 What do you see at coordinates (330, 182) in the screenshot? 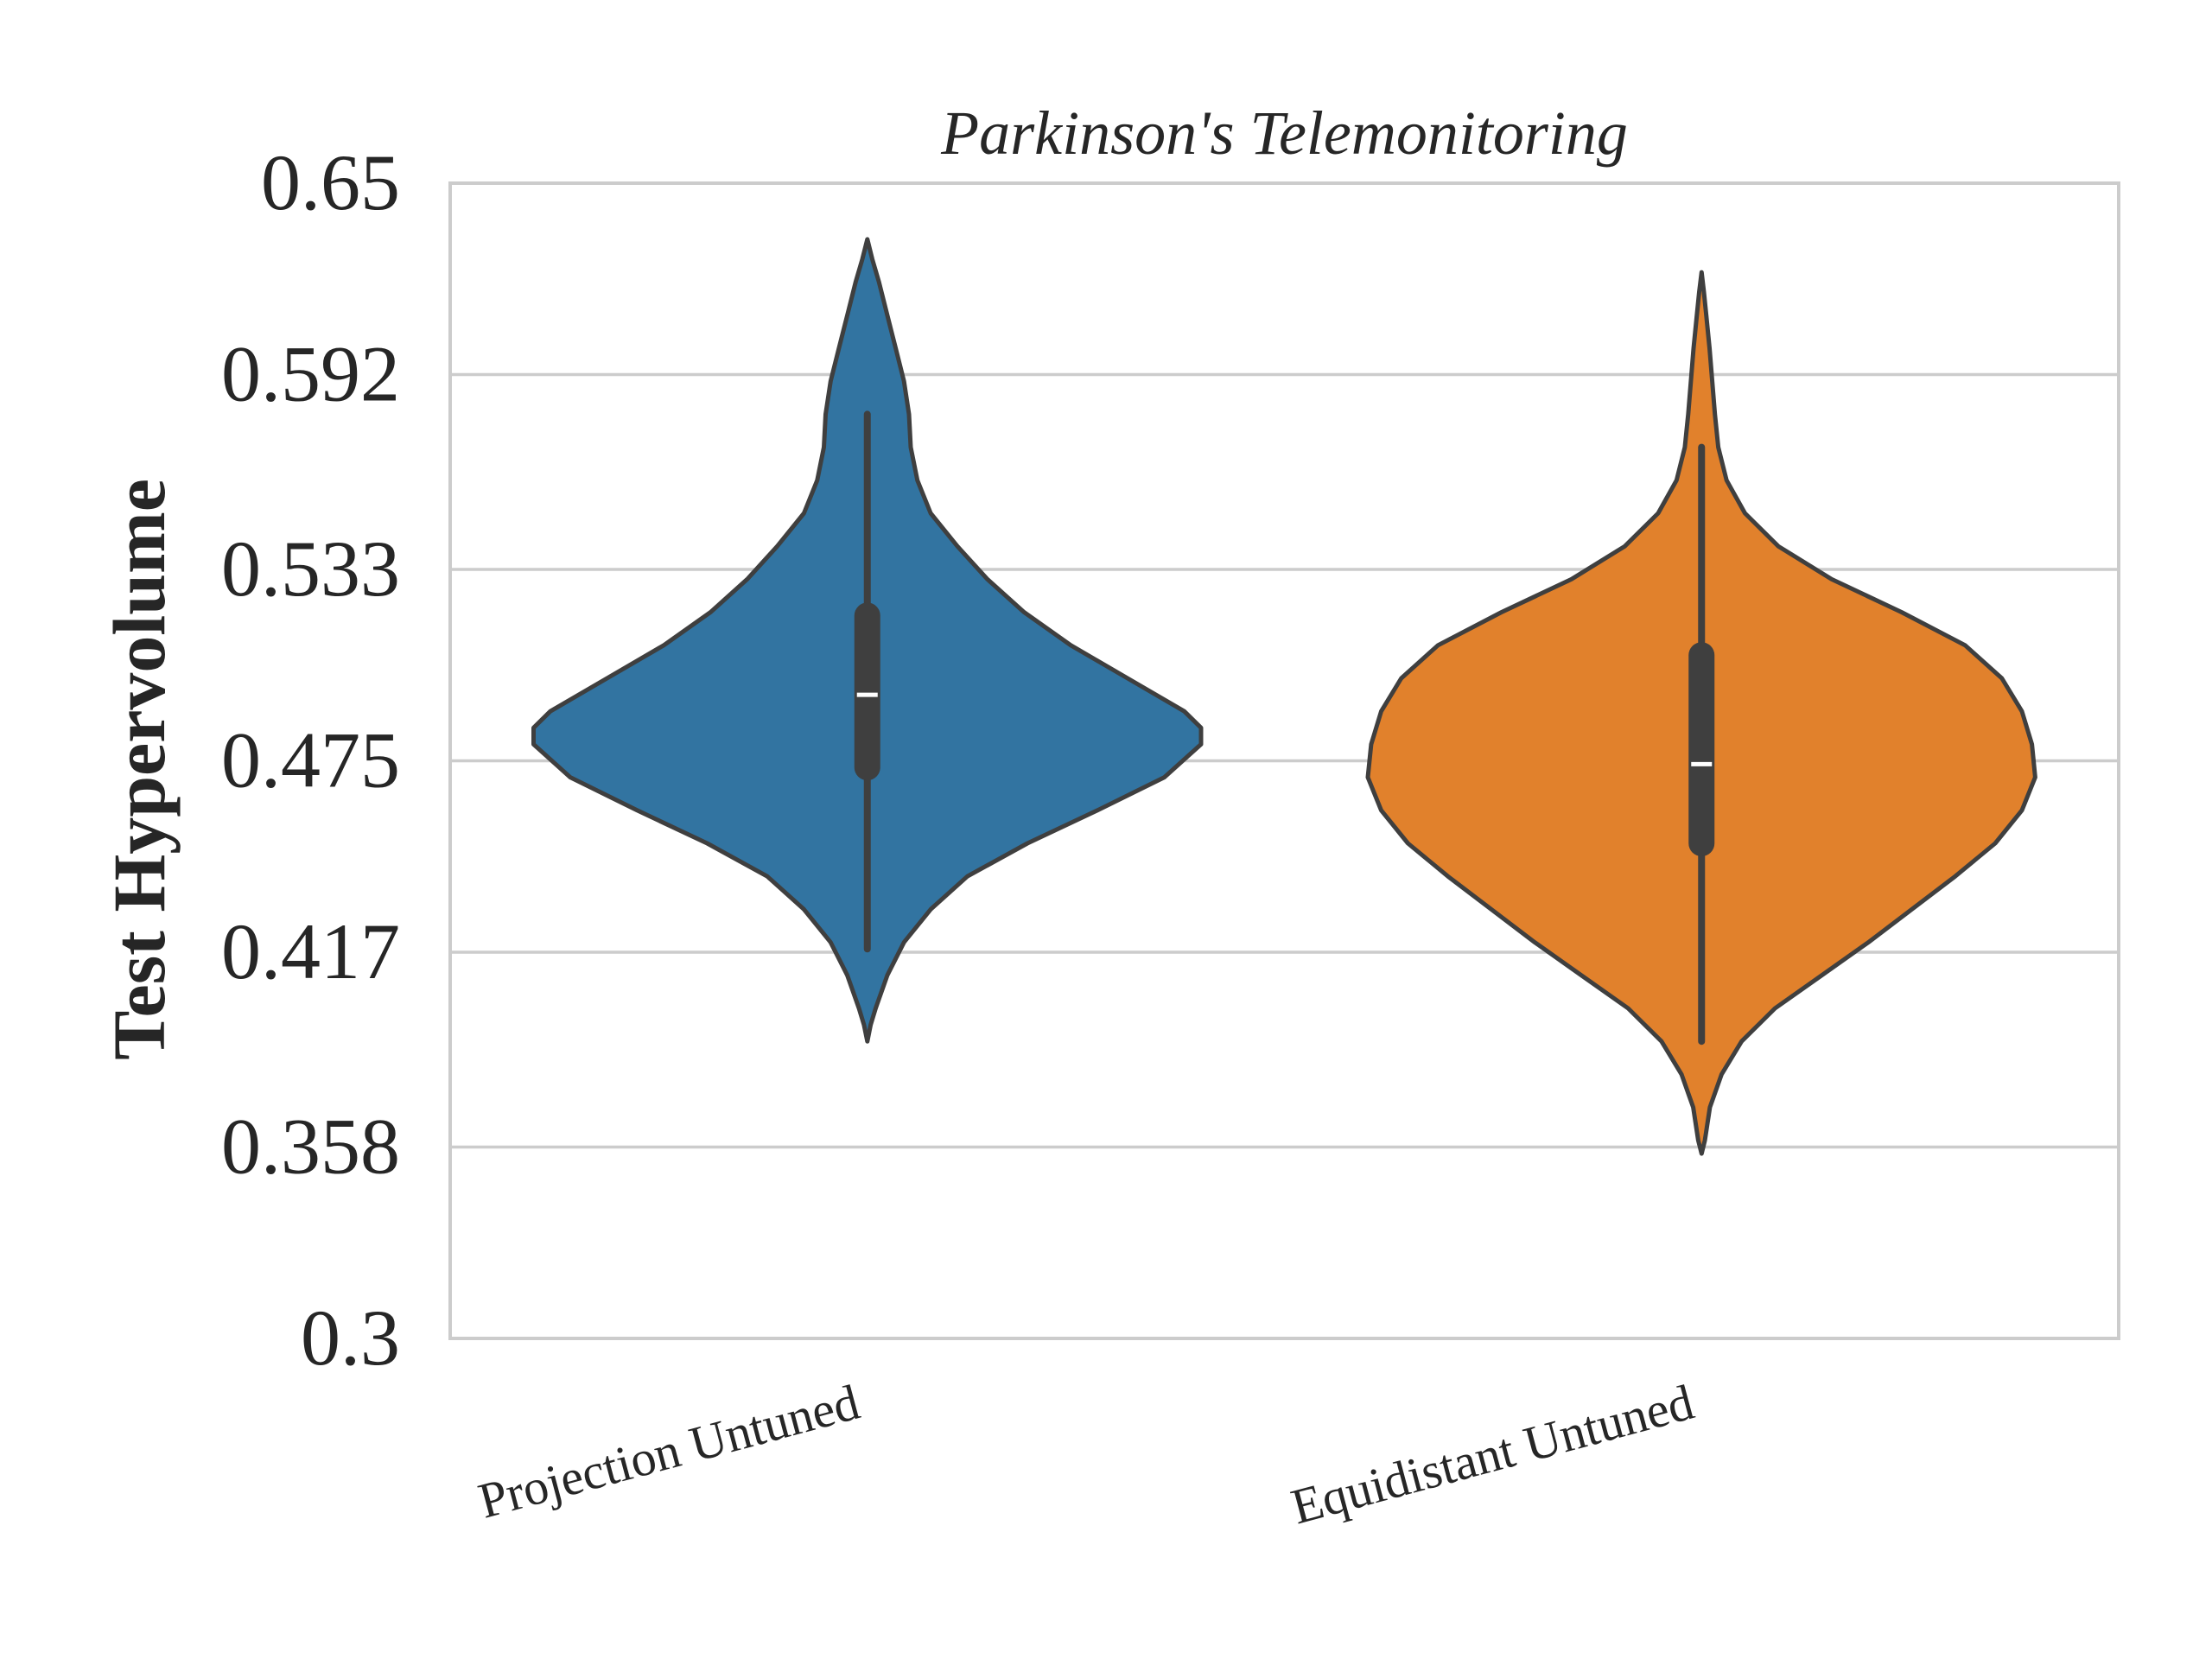
I see `y-tick-label: 0.65` at bounding box center [330, 182].